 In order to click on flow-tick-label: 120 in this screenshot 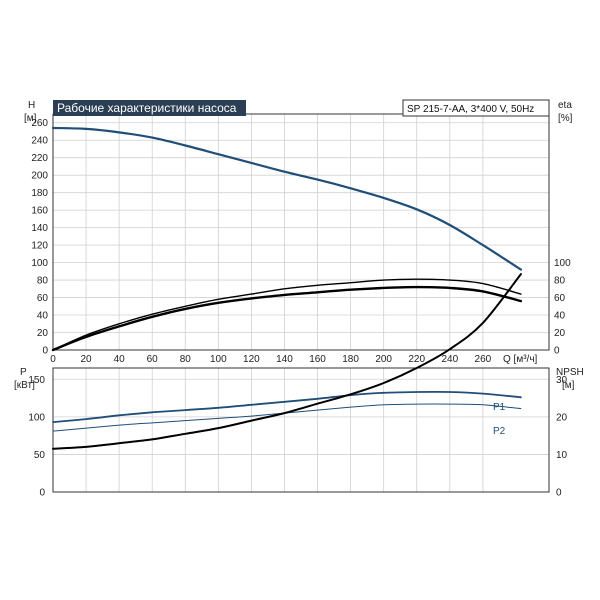, I will do `click(251, 359)`.